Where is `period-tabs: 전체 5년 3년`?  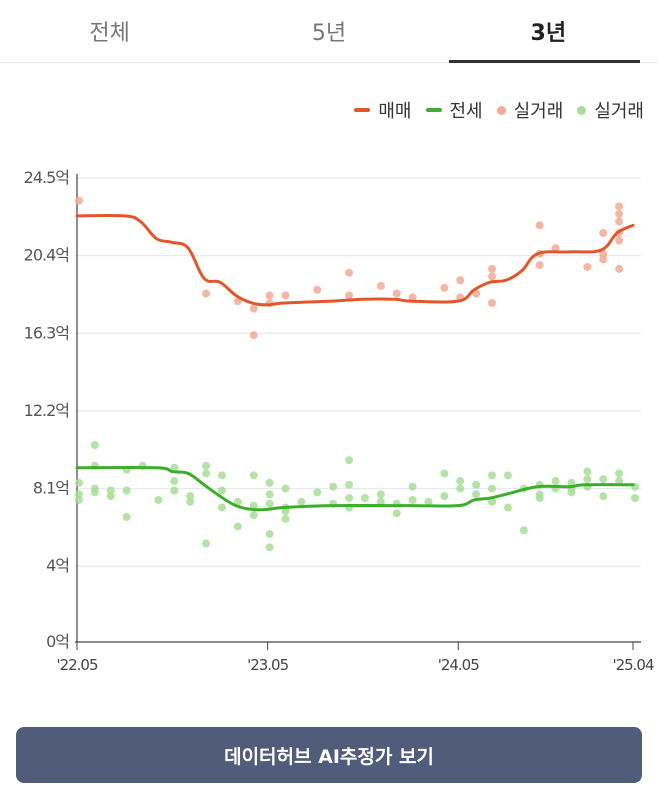 period-tabs: 전체 5년 3년 is located at coordinates (329, 31).